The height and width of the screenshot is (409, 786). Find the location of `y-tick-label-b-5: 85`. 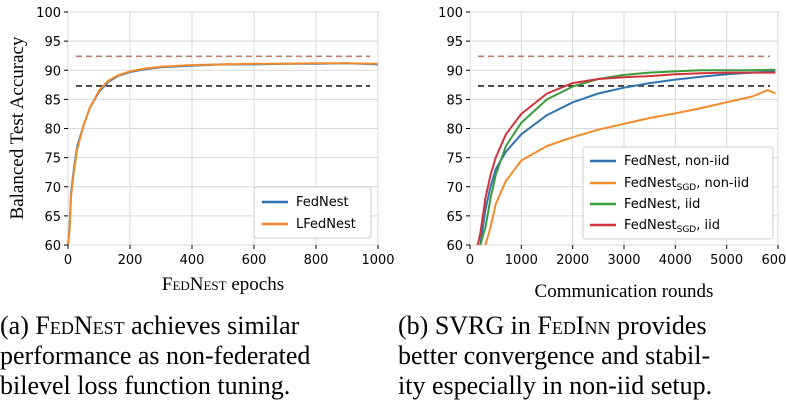

y-tick-label-b-5: 85 is located at coordinates (454, 100).